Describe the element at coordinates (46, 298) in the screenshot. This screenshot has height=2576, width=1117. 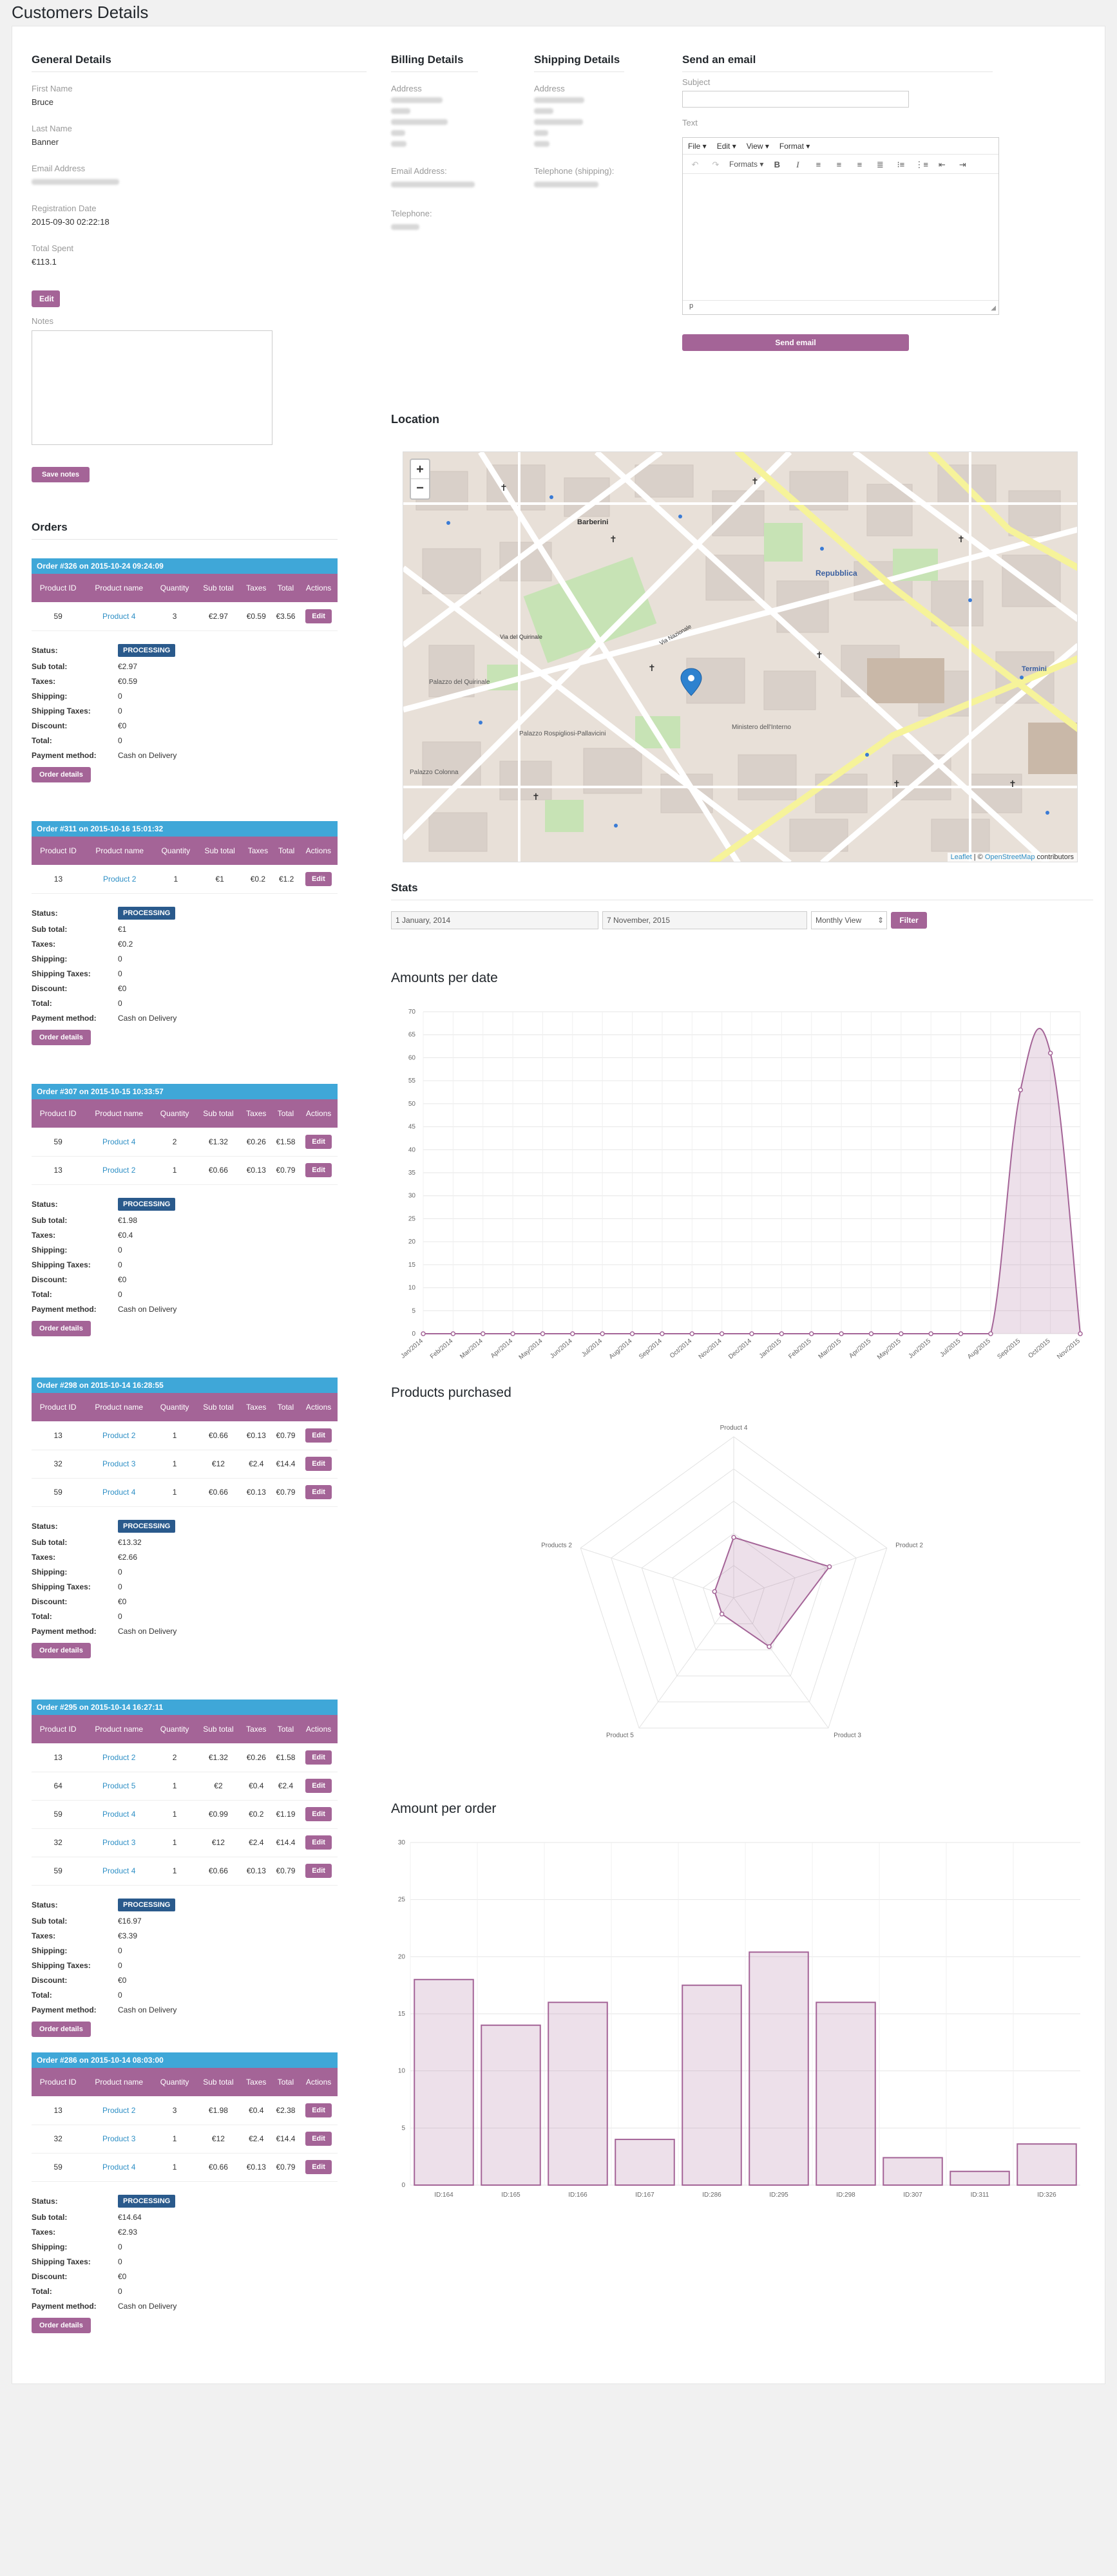
I see `edit-customer-button: Edit` at that location.